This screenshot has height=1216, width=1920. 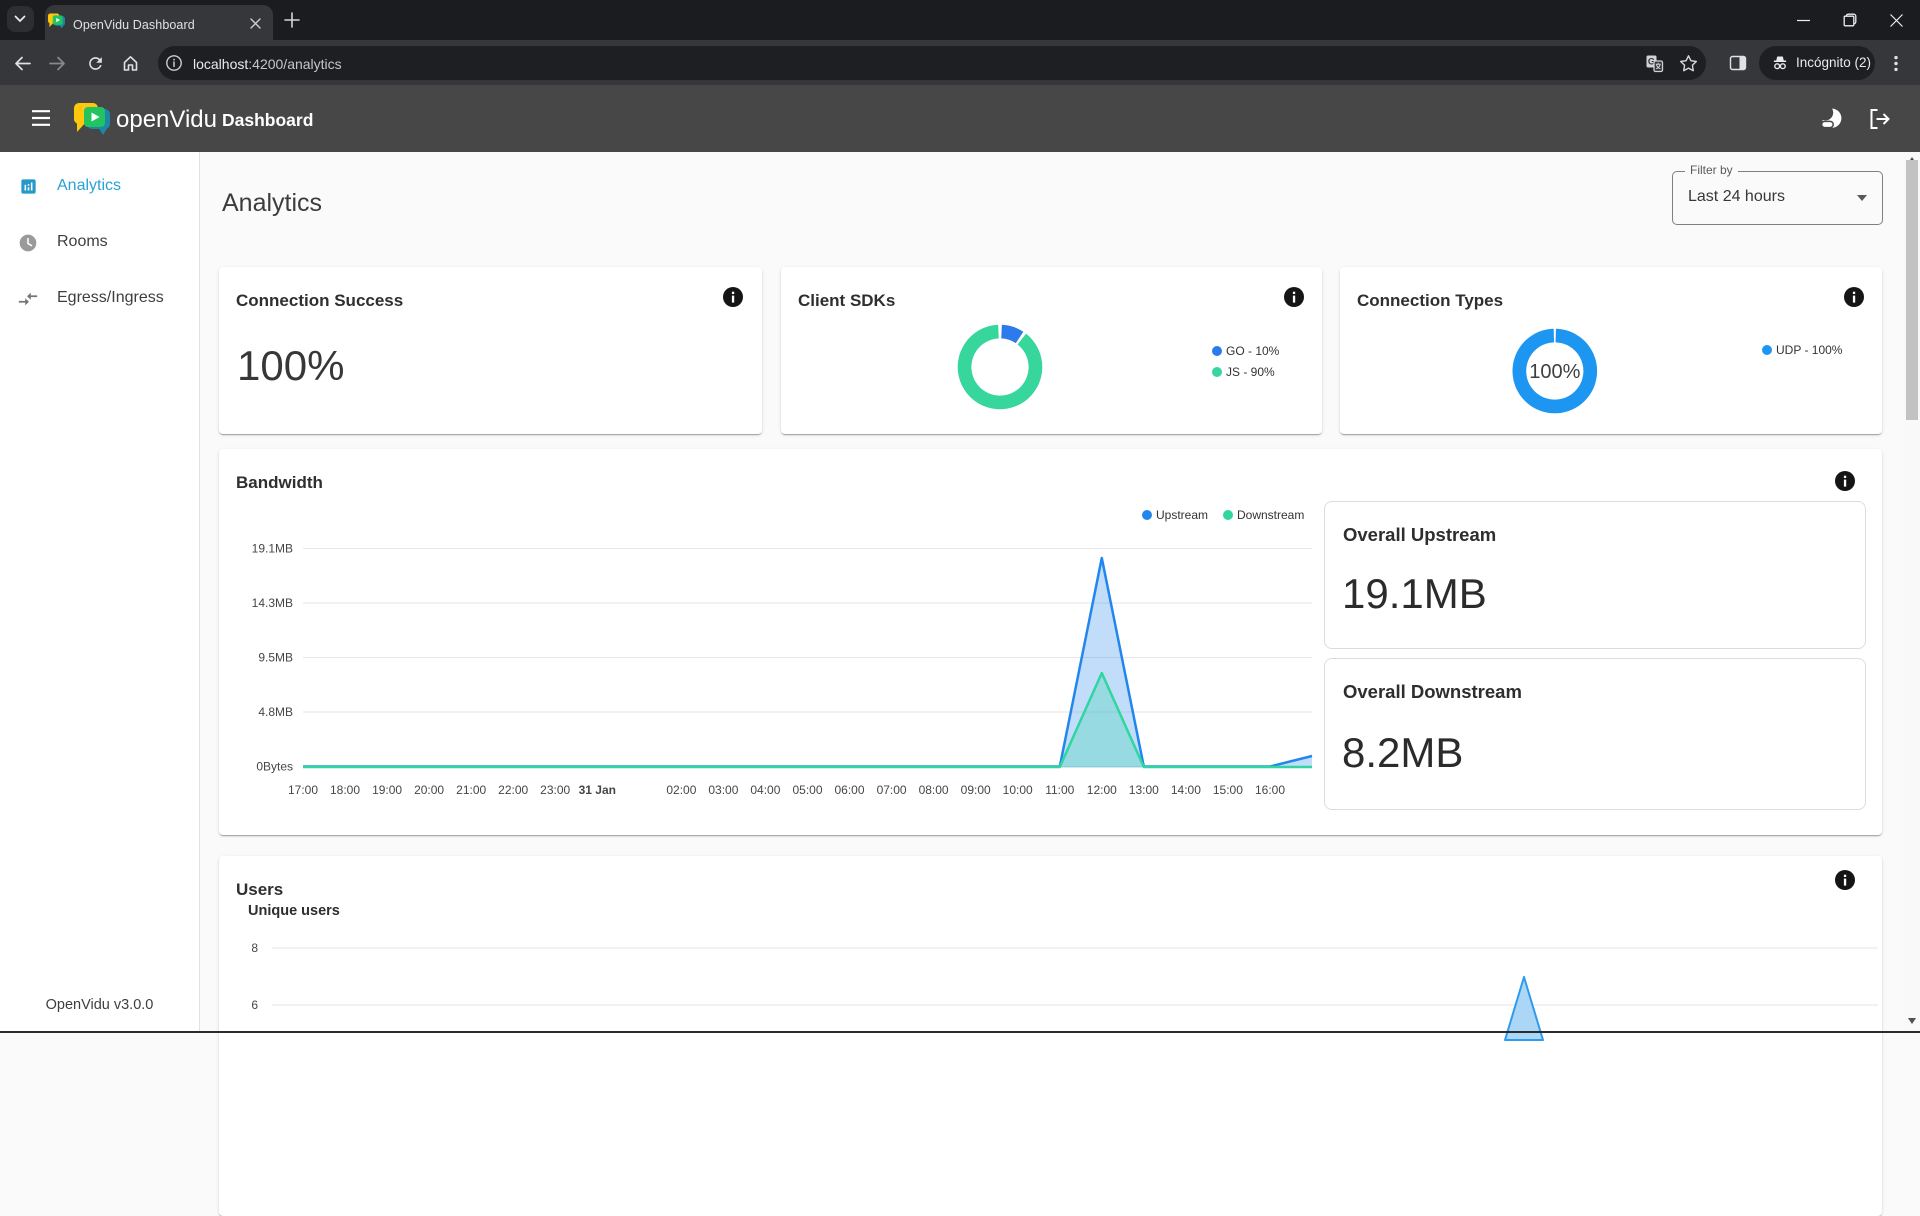 I want to click on svg-text: 19.1MB, so click(x=272, y=549).